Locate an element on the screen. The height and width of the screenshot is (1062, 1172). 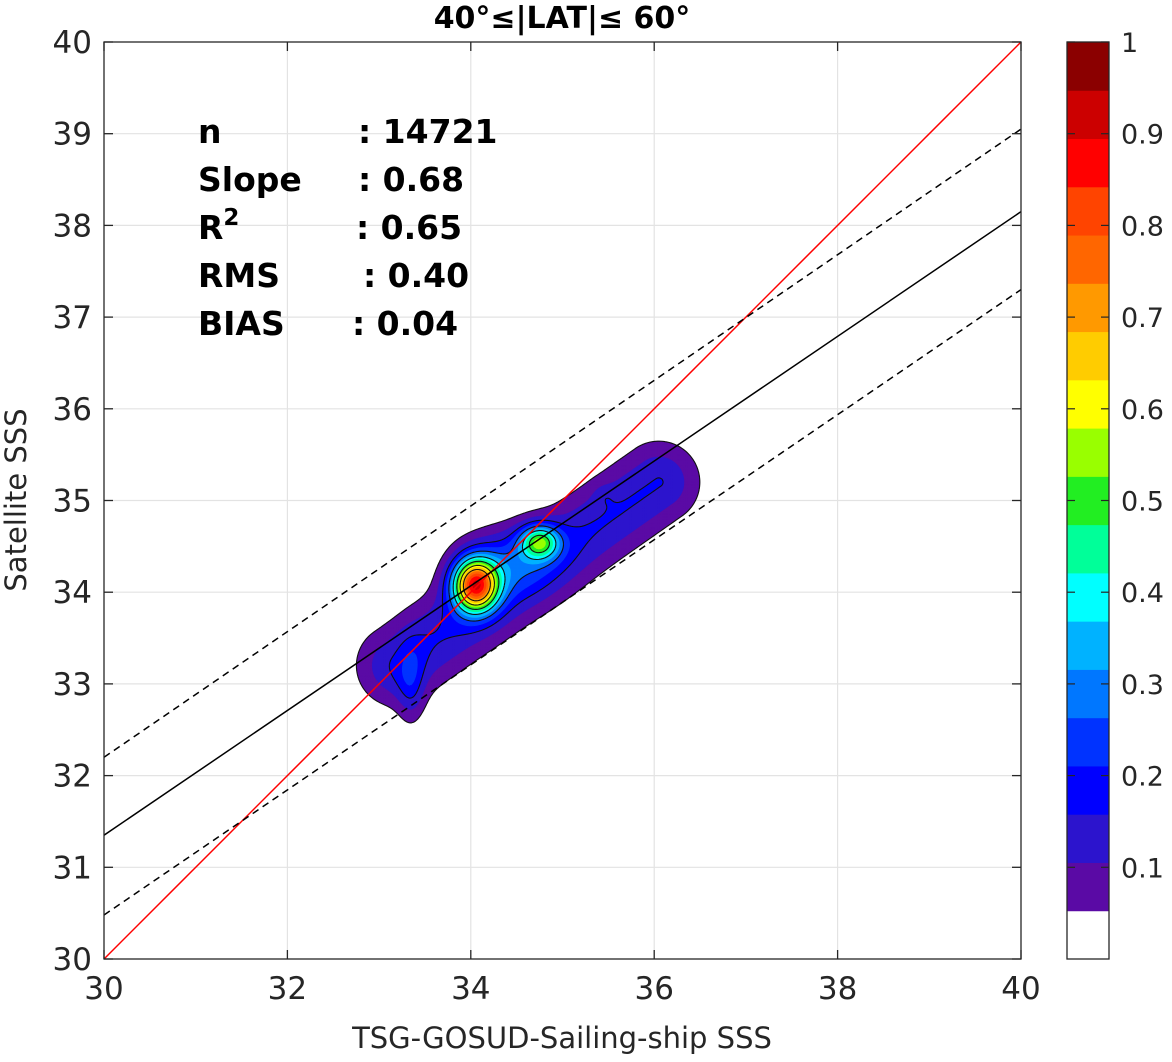
colorbar-tick-label: 0.3 is located at coordinates (1142, 685).